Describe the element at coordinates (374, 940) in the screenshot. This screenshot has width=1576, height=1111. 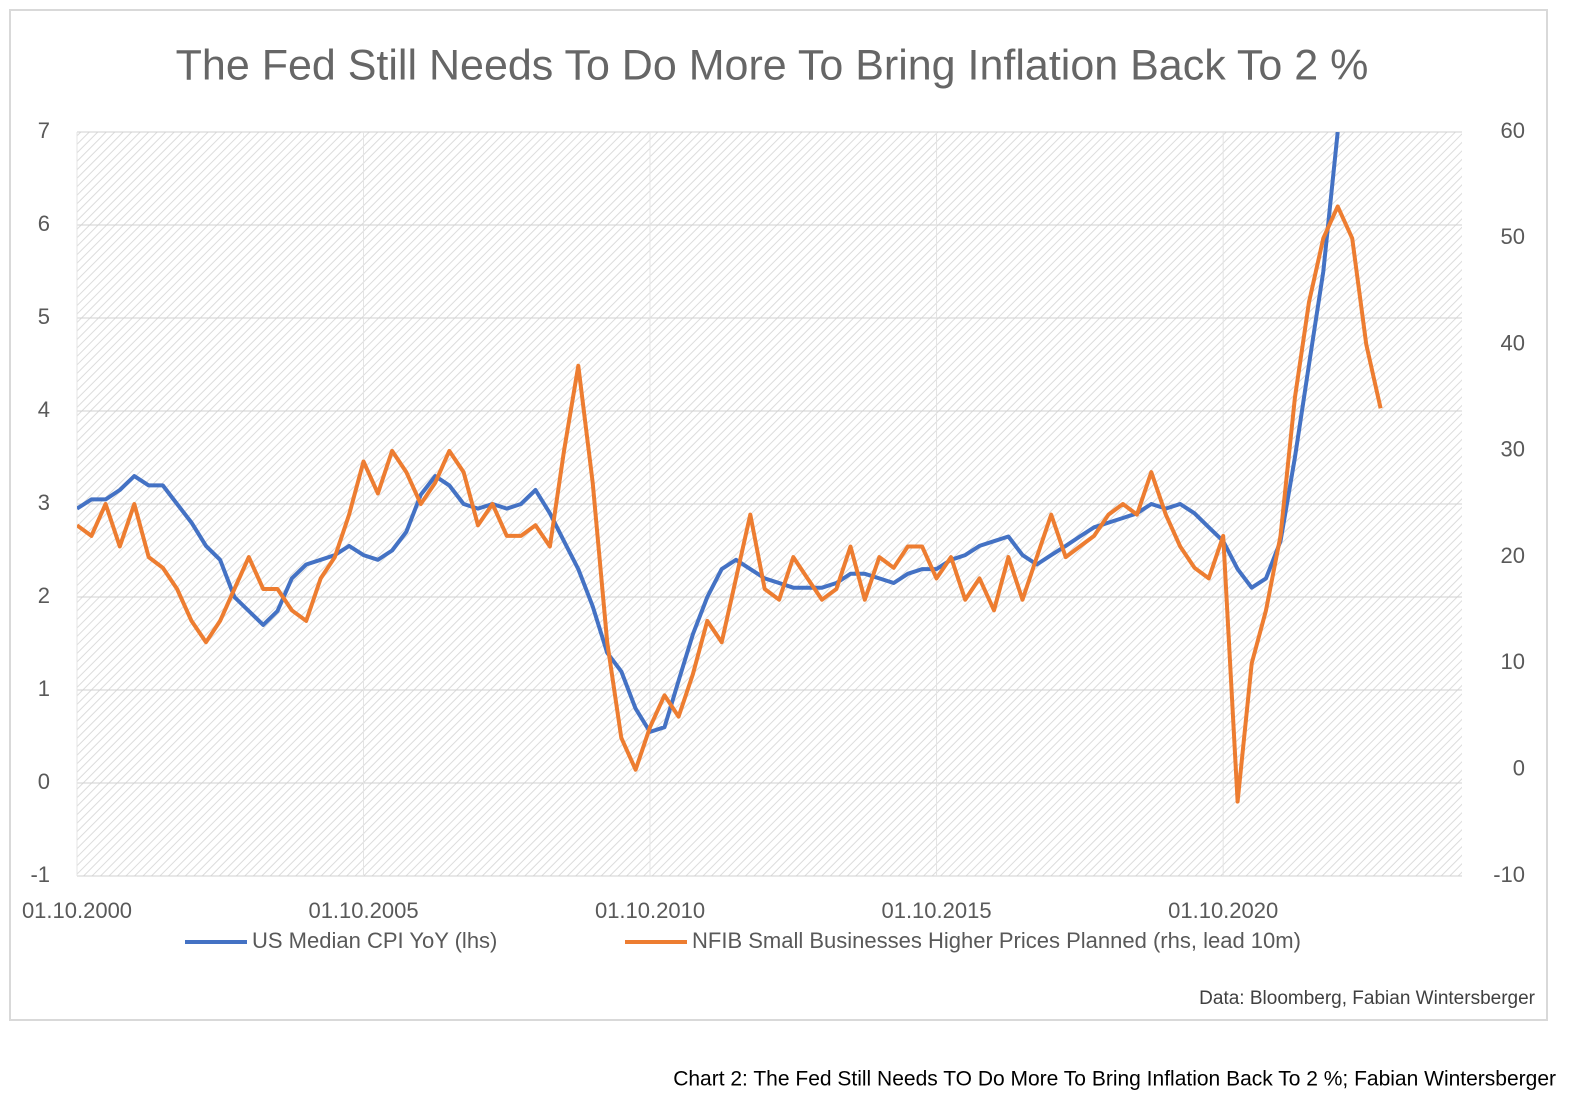
I see `legend-label: US Median CPI YoY (lhs)` at that location.